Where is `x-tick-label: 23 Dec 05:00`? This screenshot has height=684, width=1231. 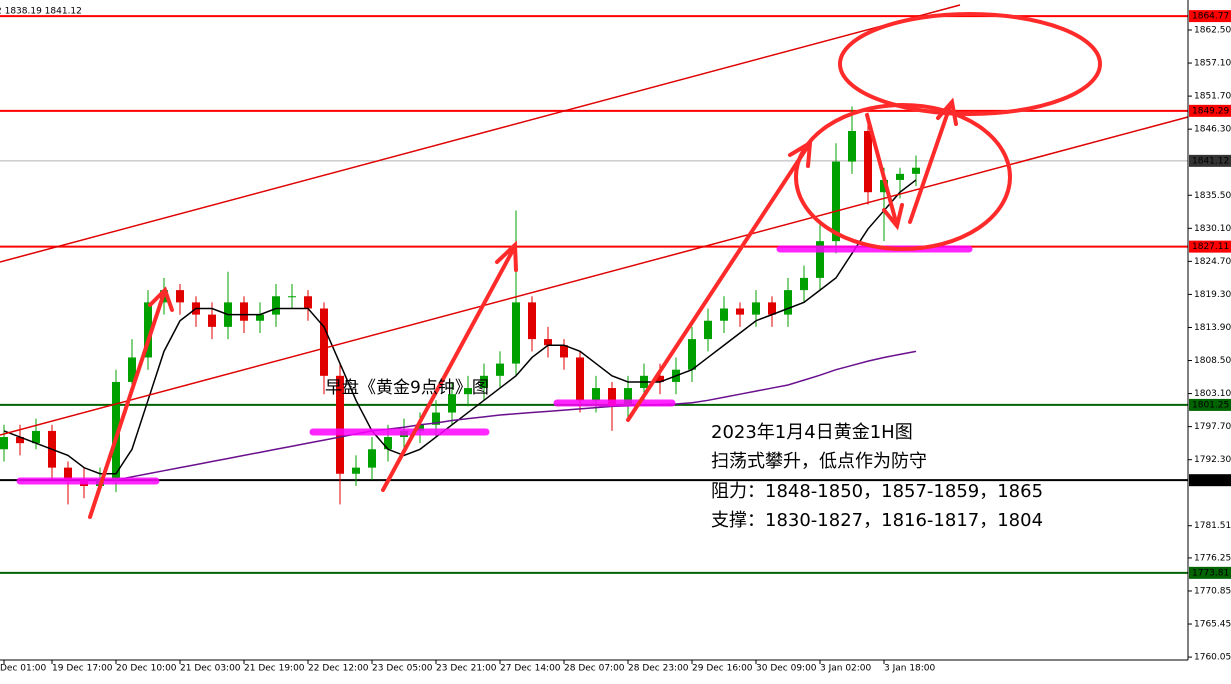
x-tick-label: 23 Dec 05:00 is located at coordinates (402, 669).